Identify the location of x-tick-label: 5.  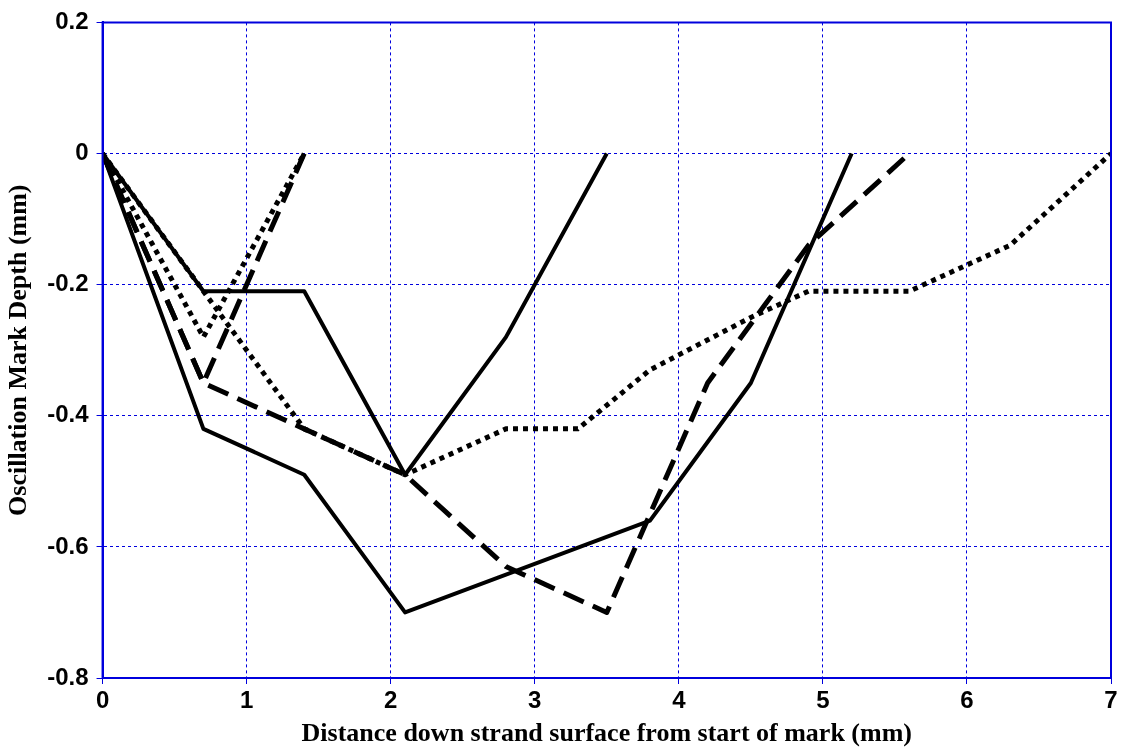
(823, 700).